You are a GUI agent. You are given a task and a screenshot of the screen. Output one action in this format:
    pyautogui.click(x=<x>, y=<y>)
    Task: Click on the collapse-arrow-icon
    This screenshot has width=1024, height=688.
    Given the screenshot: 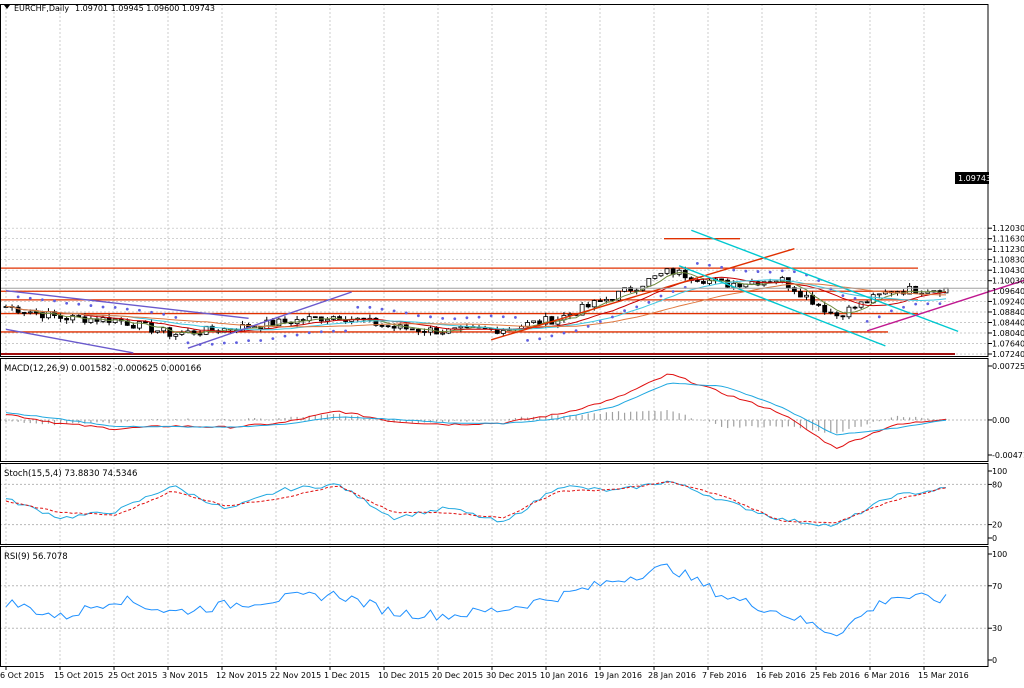 What is the action you would take?
    pyautogui.click(x=7, y=7)
    